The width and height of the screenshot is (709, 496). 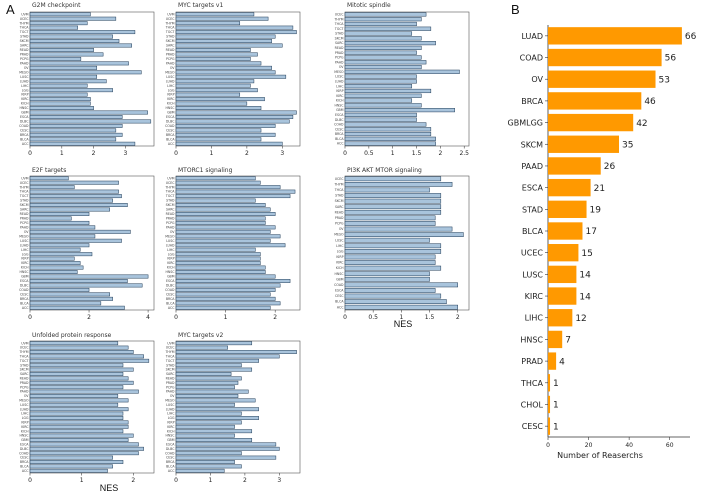 I want to click on x-tick-label: 1, so click(x=212, y=153).